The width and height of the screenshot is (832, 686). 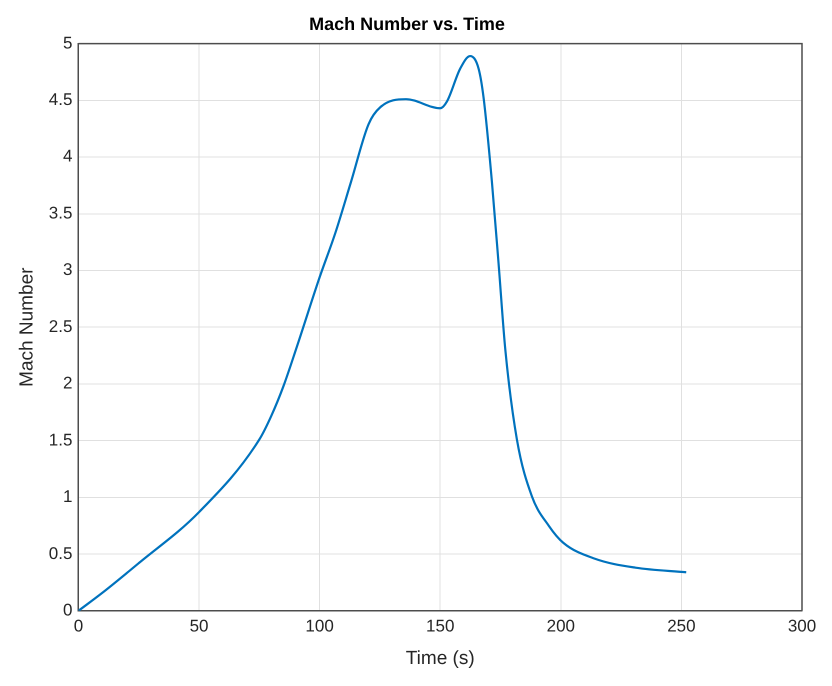 I want to click on y-tick-label: 3, so click(x=67, y=270).